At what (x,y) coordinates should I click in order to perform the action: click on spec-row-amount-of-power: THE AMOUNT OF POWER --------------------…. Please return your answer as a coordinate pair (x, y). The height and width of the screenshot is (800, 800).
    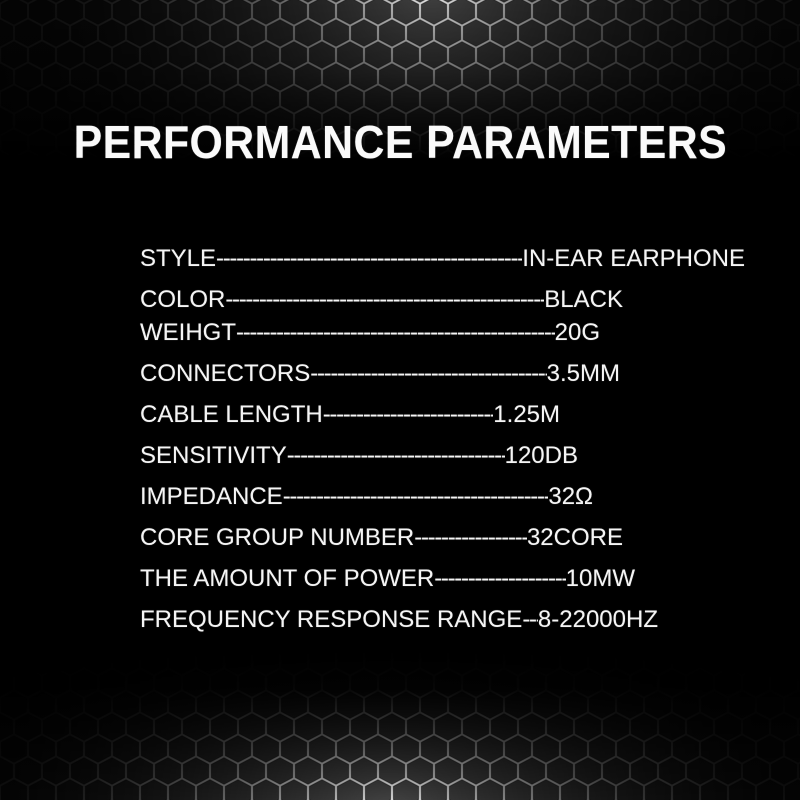
    Looking at the image, I should click on (387, 579).